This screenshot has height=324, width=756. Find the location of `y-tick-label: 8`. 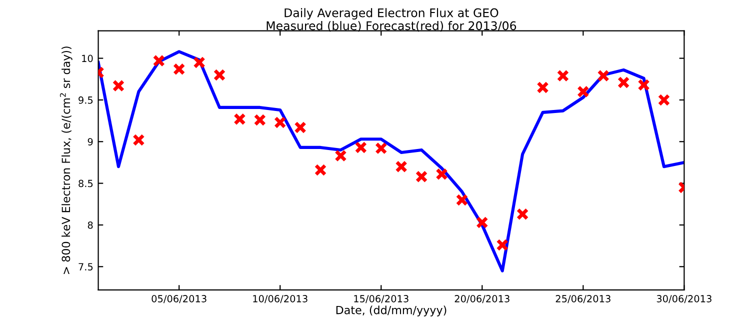

y-tick-label: 8 is located at coordinates (90, 225).